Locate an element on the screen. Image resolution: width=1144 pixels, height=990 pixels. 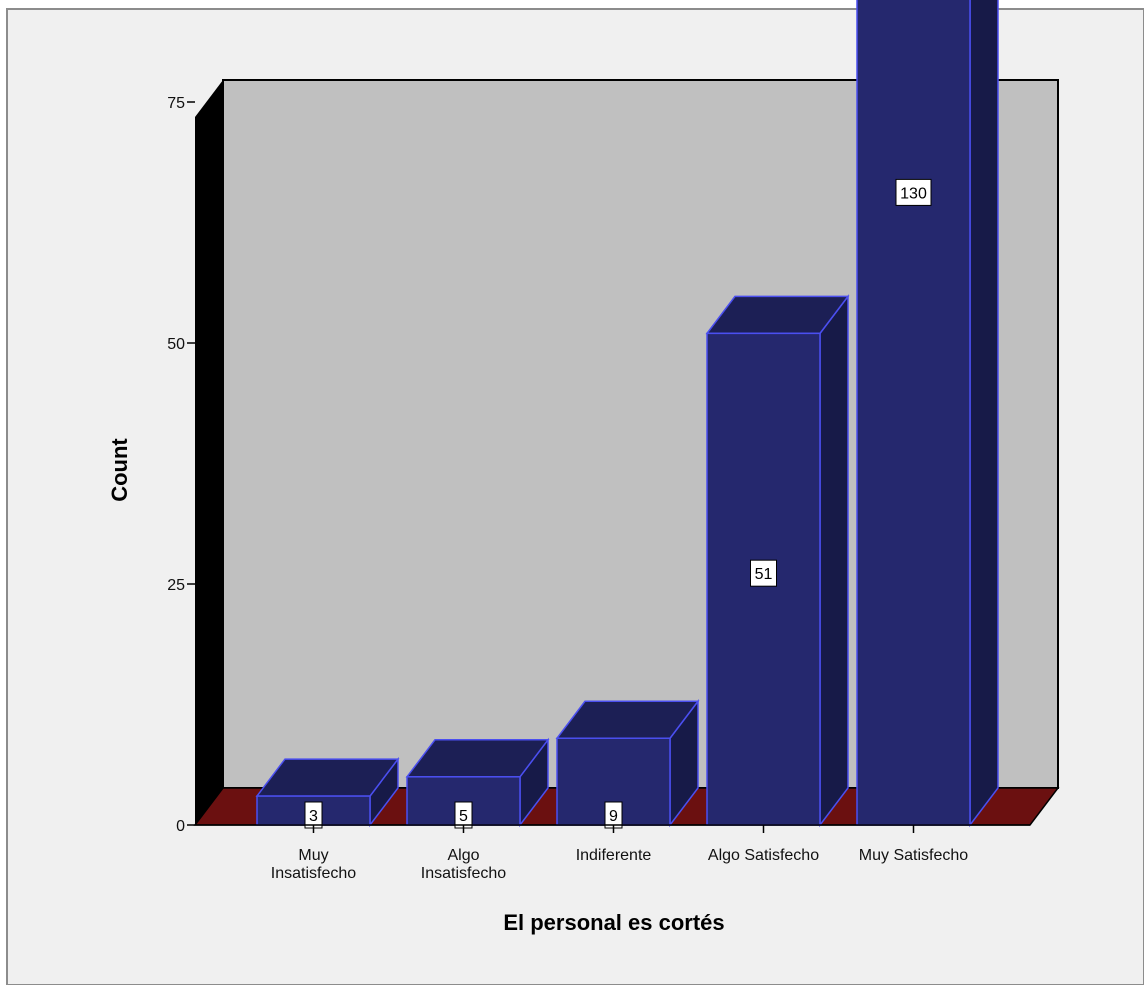
x-category-label: Algo Satisfecho is located at coordinates (763, 855).